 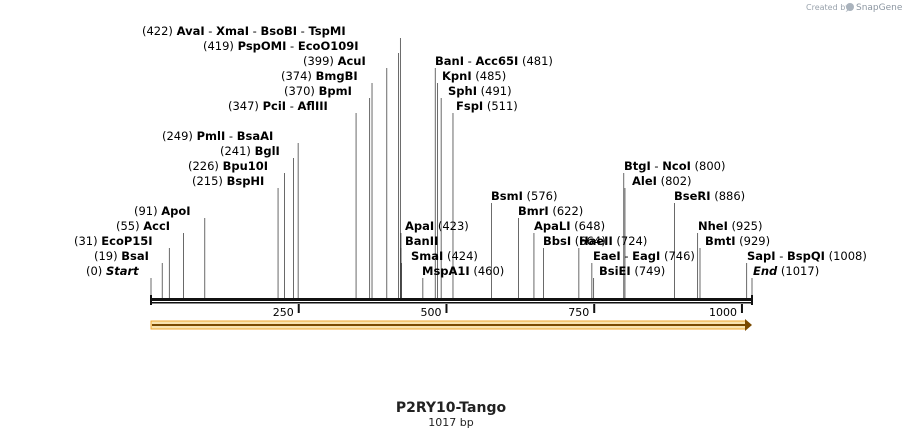 I want to click on snapgene-credit: Created by SnapGene, so click(x=854, y=8).